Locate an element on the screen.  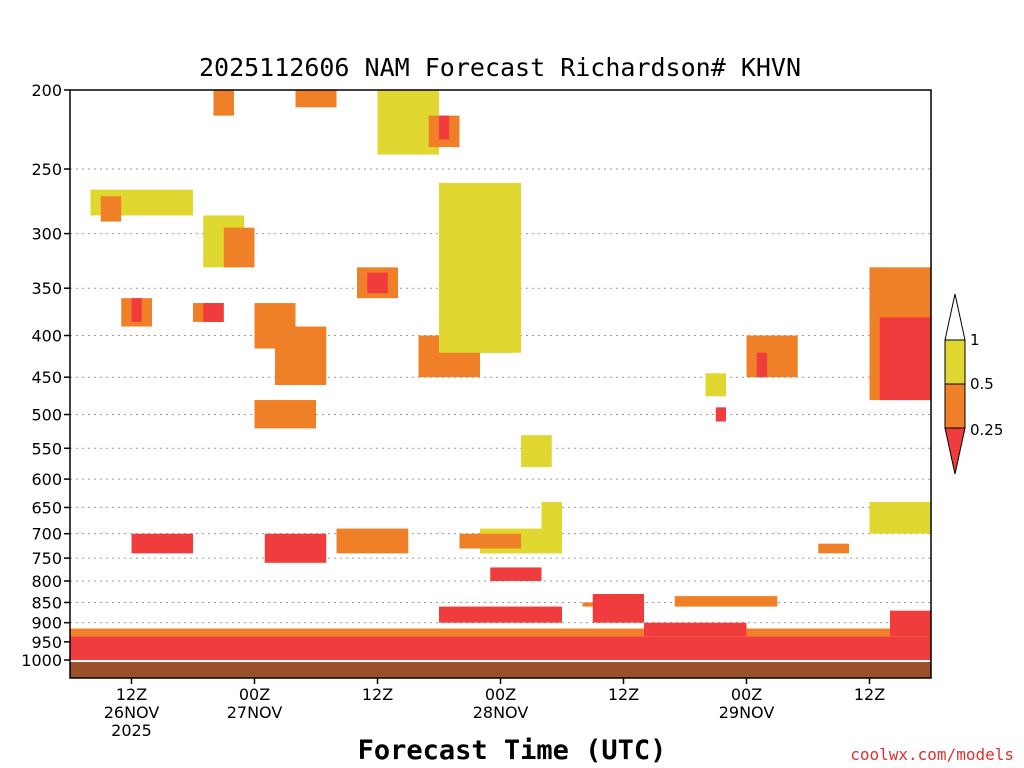
y-tick-label: 700 is located at coordinates (46, 534).